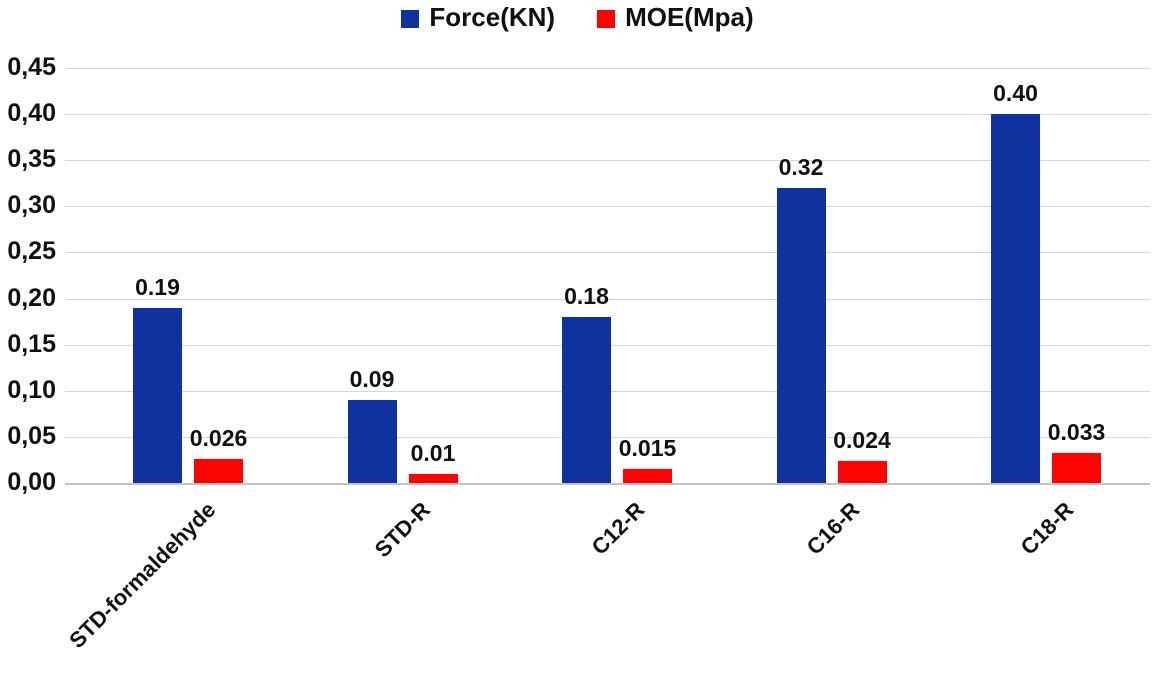  Describe the element at coordinates (31, 389) in the screenshot. I see `y-axis-tick-label: 0,10` at that location.